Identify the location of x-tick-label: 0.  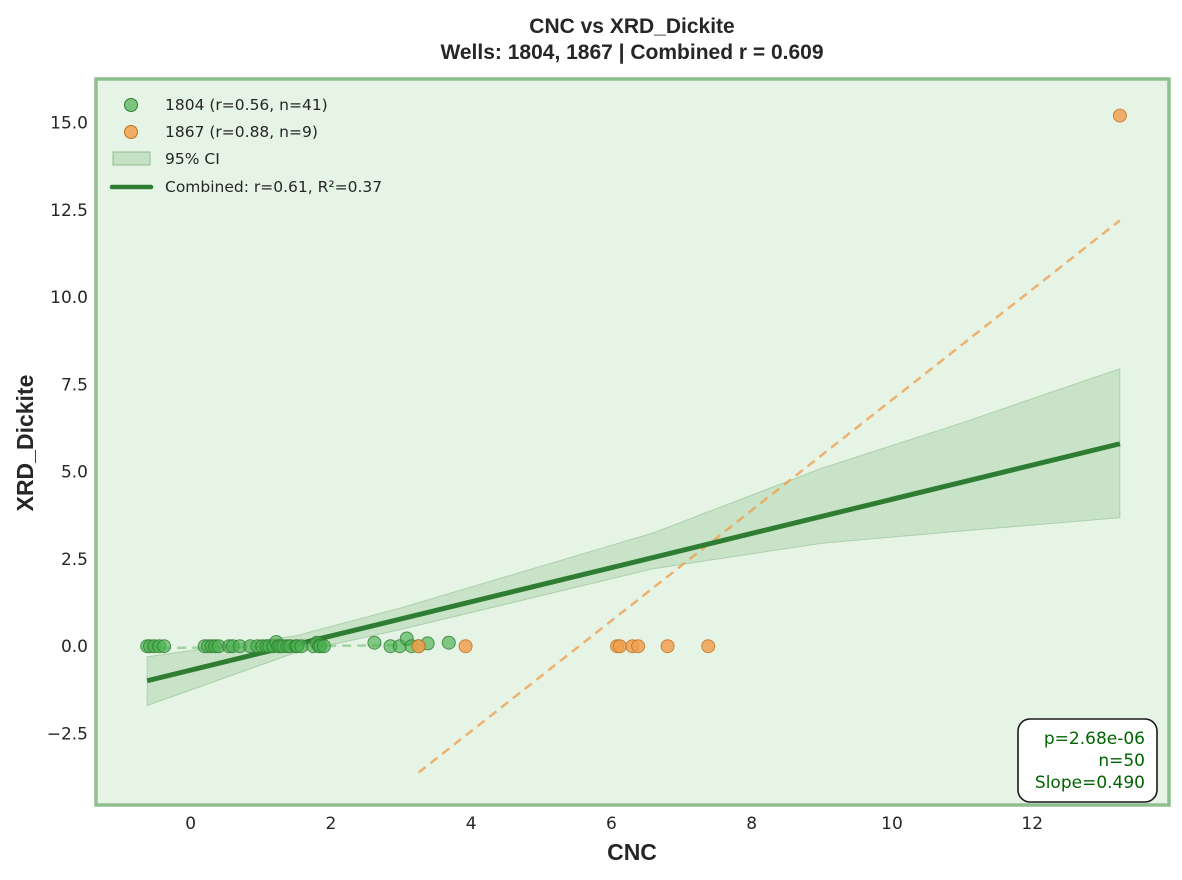
(190, 824).